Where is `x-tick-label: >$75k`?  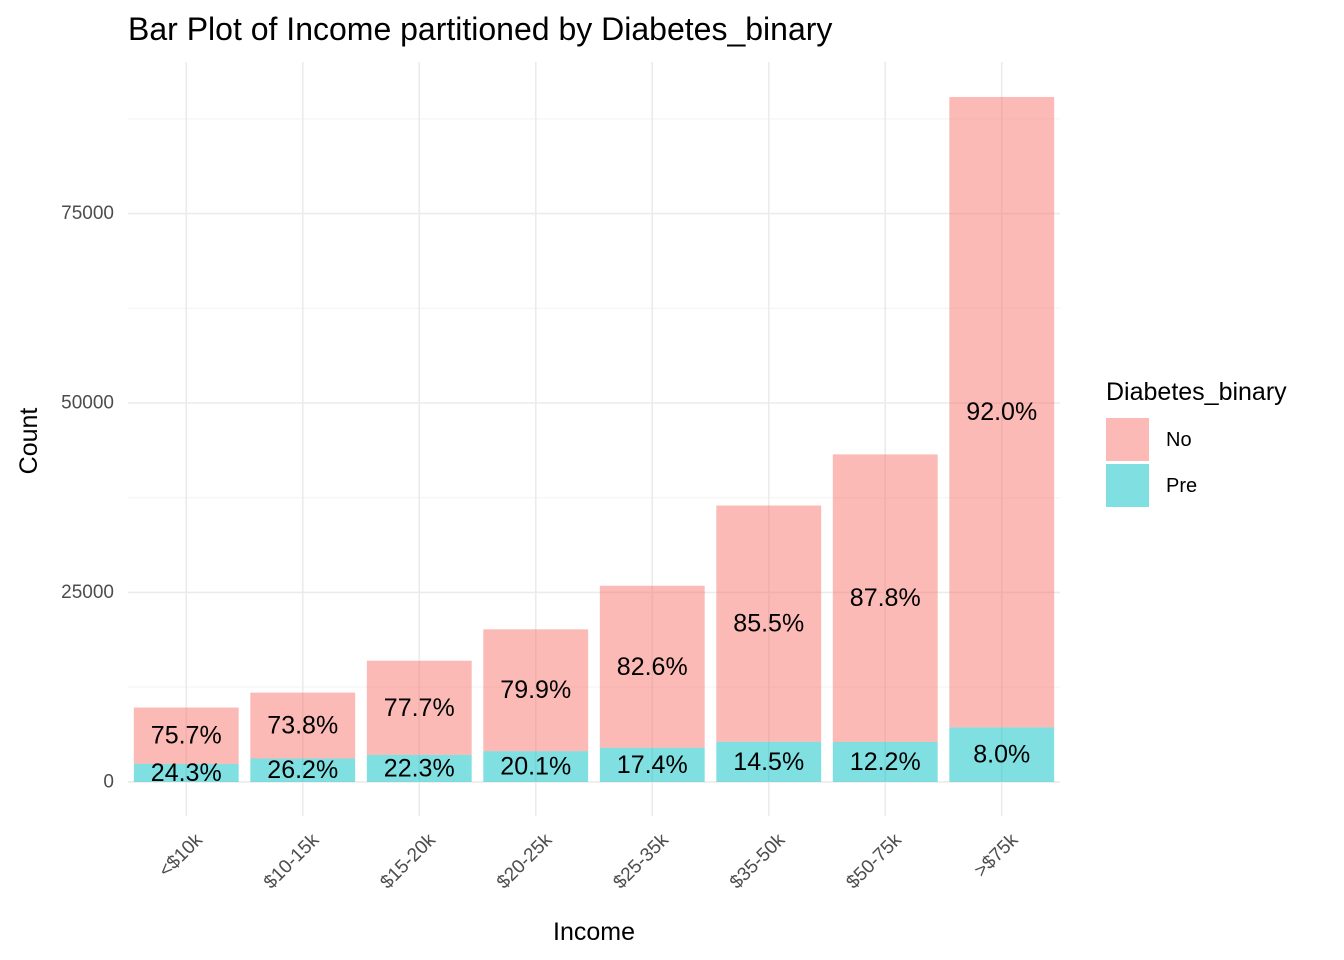 x-tick-label: >$75k is located at coordinates (997, 855).